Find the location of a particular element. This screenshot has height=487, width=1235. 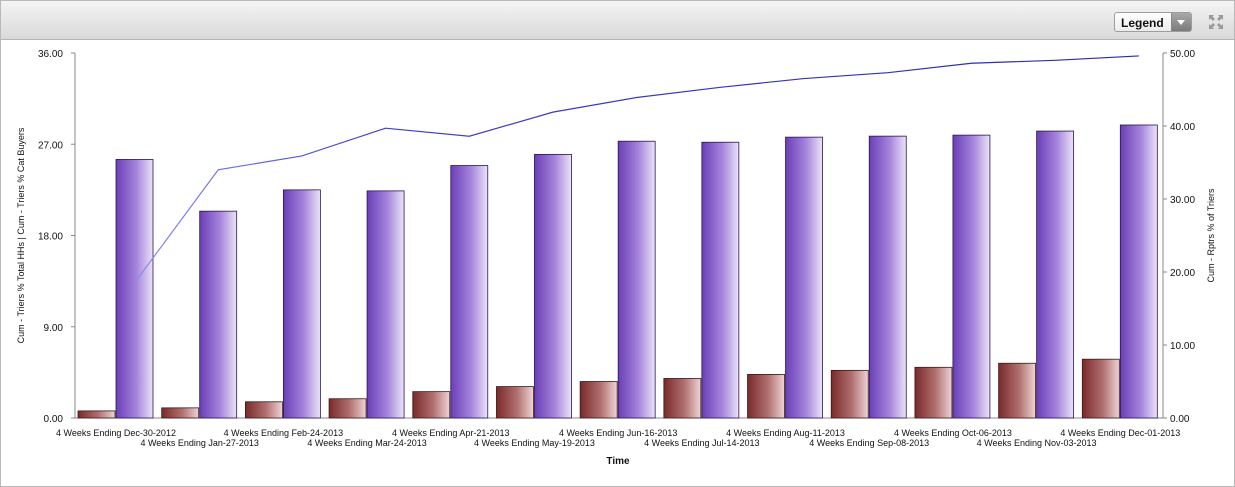

x-tick-label: 4 Weeks Ending Jul-14-2013 is located at coordinates (701, 443).